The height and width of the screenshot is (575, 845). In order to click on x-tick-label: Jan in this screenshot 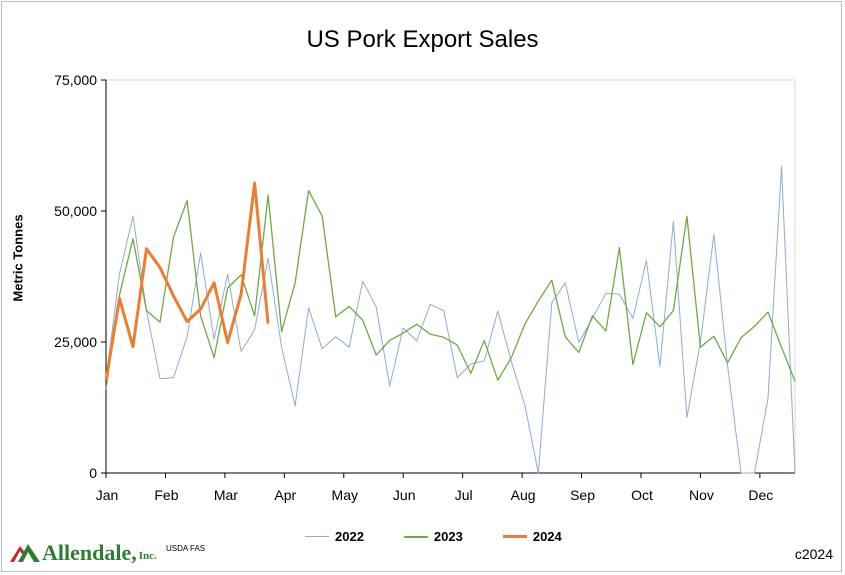, I will do `click(107, 495)`.